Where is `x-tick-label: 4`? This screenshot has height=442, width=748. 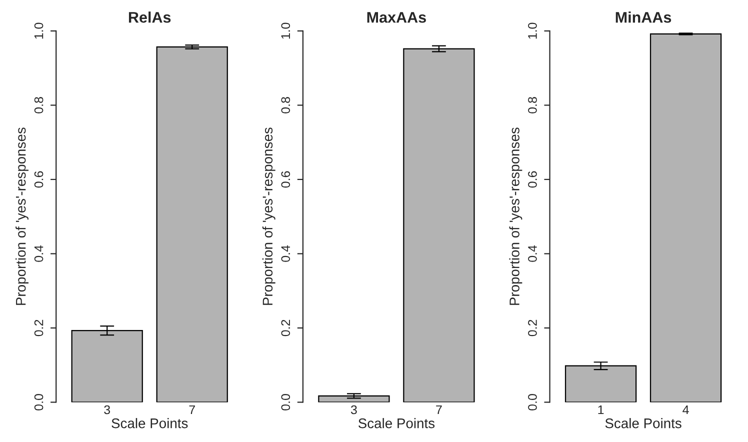
x-tick-label: 4 is located at coordinates (685, 409).